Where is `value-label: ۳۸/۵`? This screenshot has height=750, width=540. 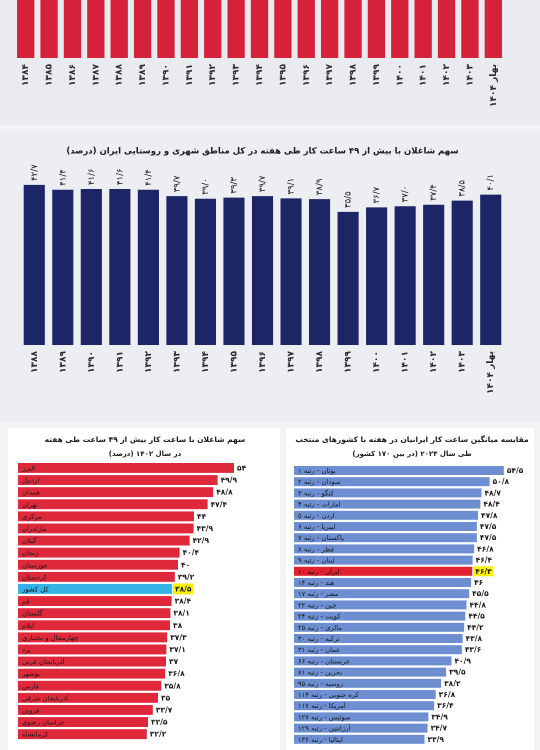
value-label: ۳۸/۵ is located at coordinates (183, 588).